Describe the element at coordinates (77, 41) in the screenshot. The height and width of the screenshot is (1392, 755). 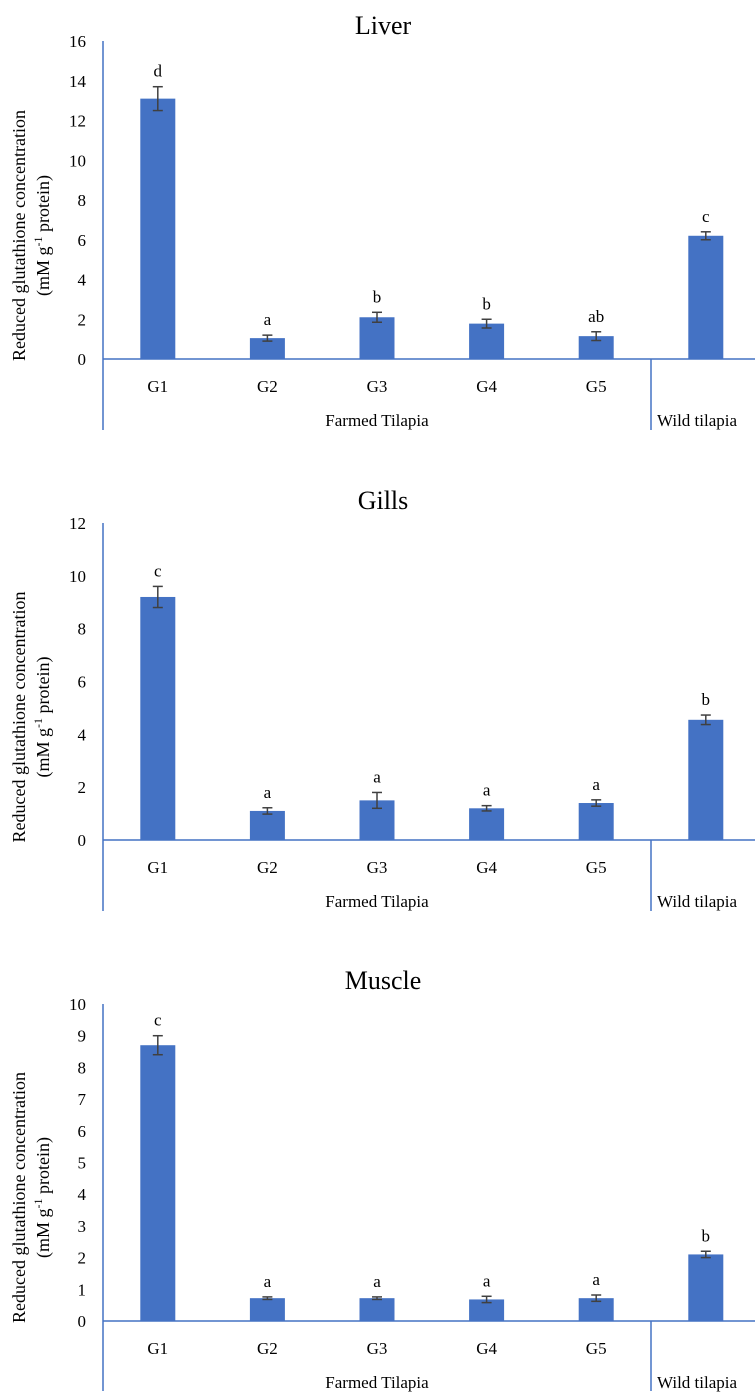
I see `liver-y-tick-label: 16` at that location.